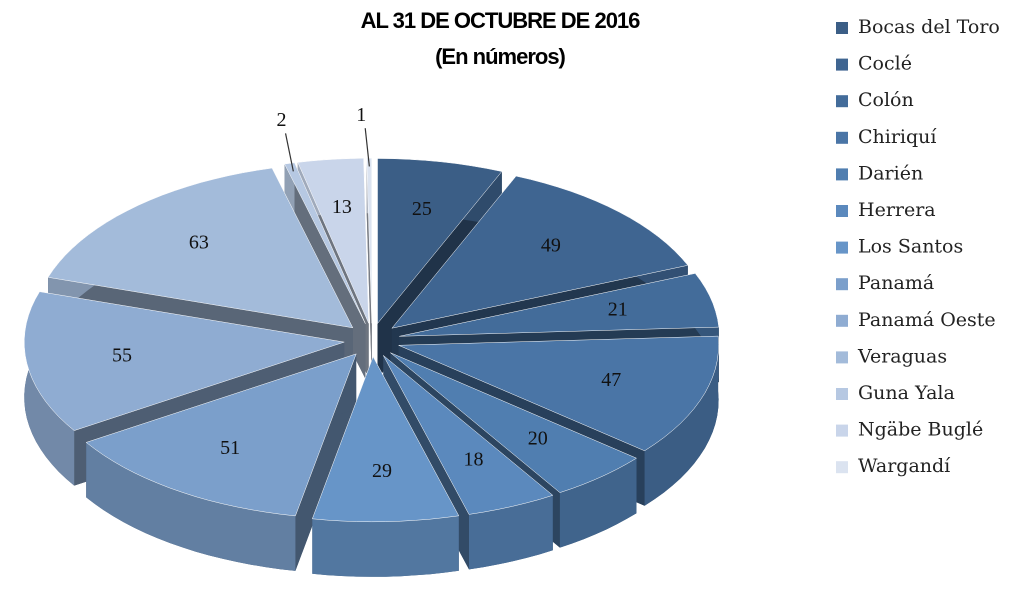 The height and width of the screenshot is (593, 1022). What do you see at coordinates (920, 430) in the screenshot?
I see `legend-label: Ngäbe Buglé` at bounding box center [920, 430].